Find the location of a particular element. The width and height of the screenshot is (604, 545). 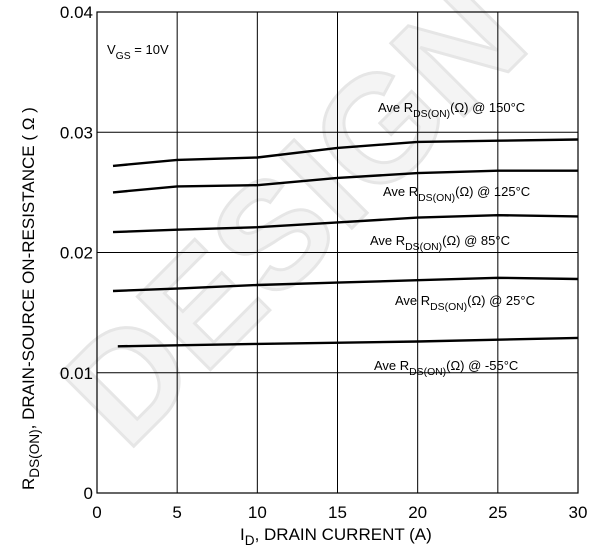

x-tick-label: 15 is located at coordinates (337, 512).